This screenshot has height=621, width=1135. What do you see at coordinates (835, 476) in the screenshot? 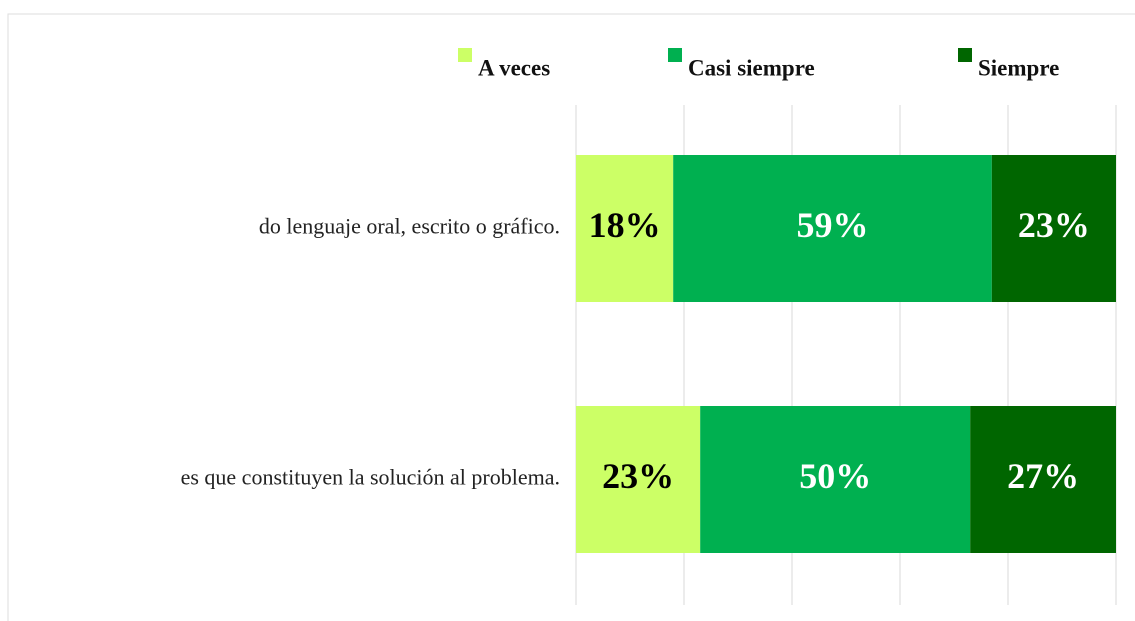
I see `value-label: 50%` at bounding box center [835, 476].